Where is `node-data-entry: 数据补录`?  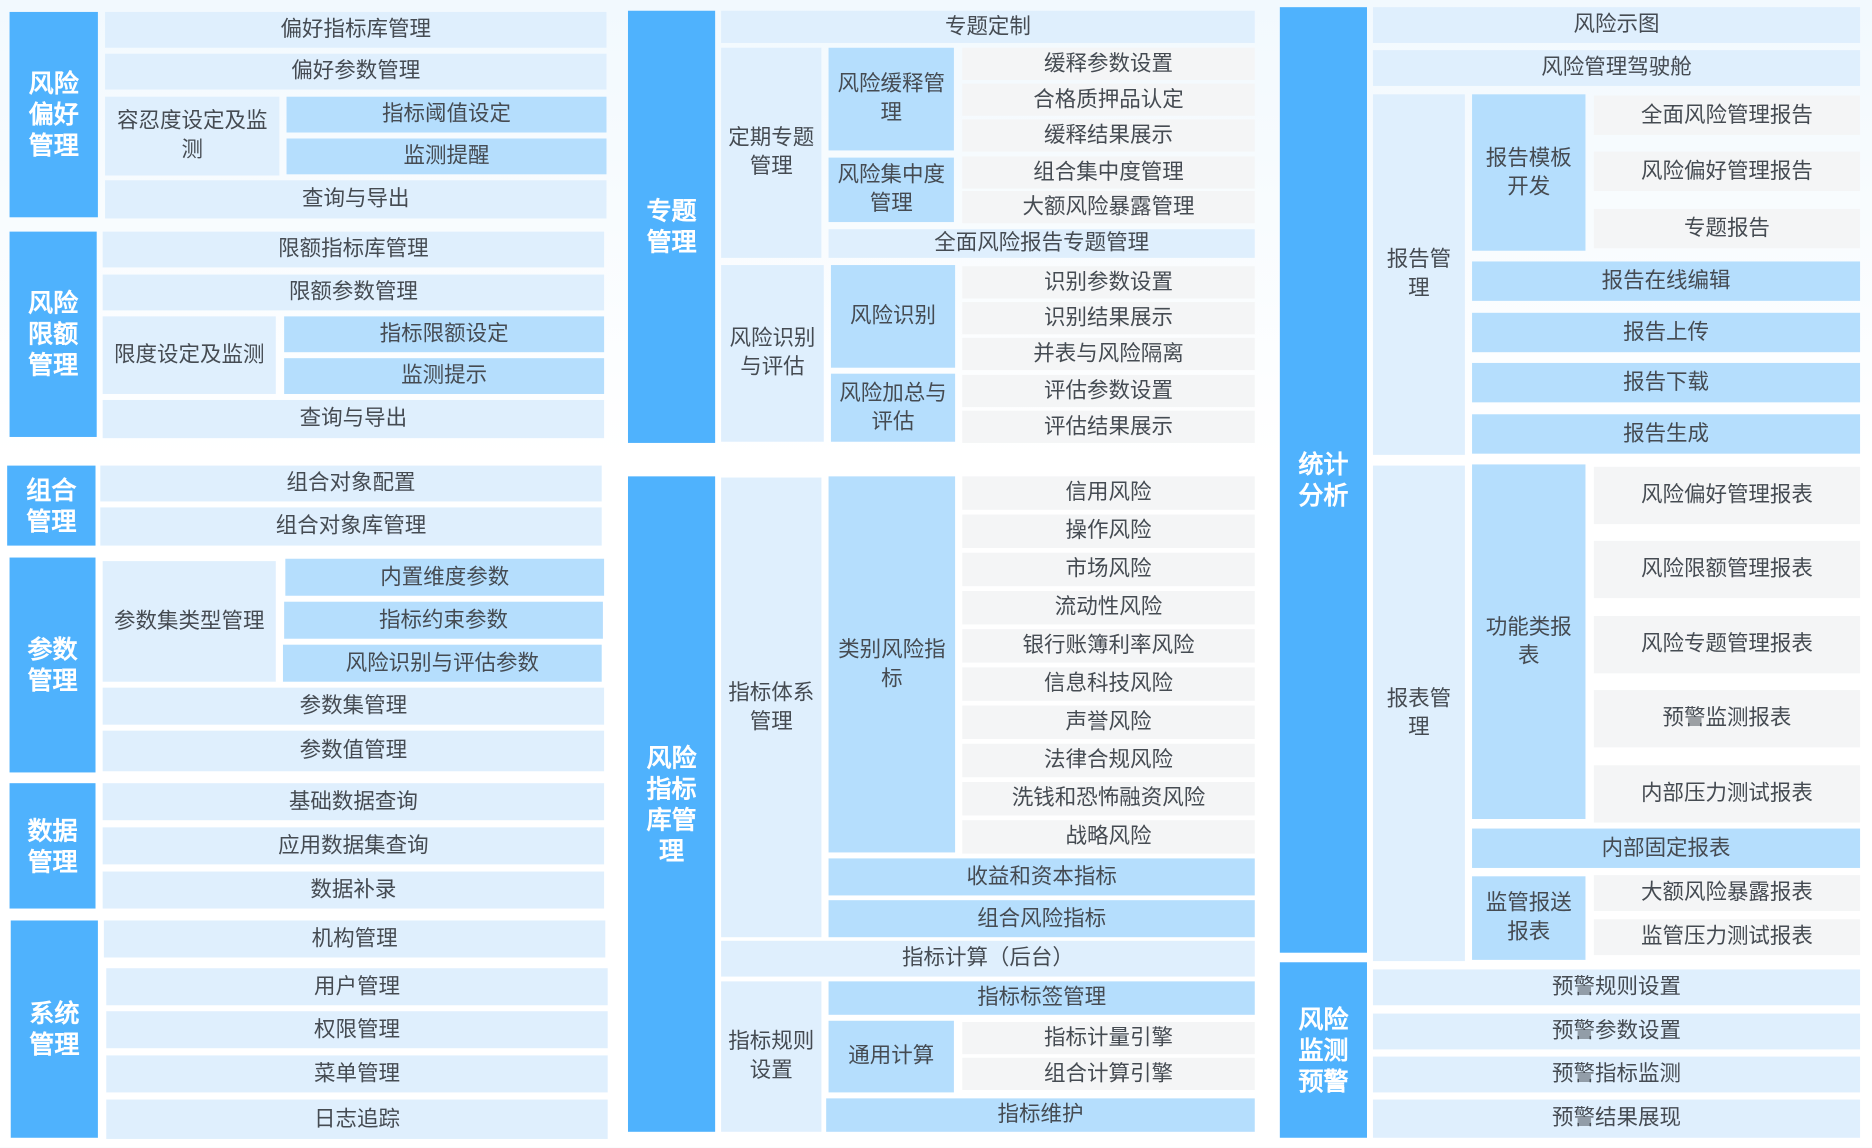
node-data-entry: 数据补录 is located at coordinates (353, 890).